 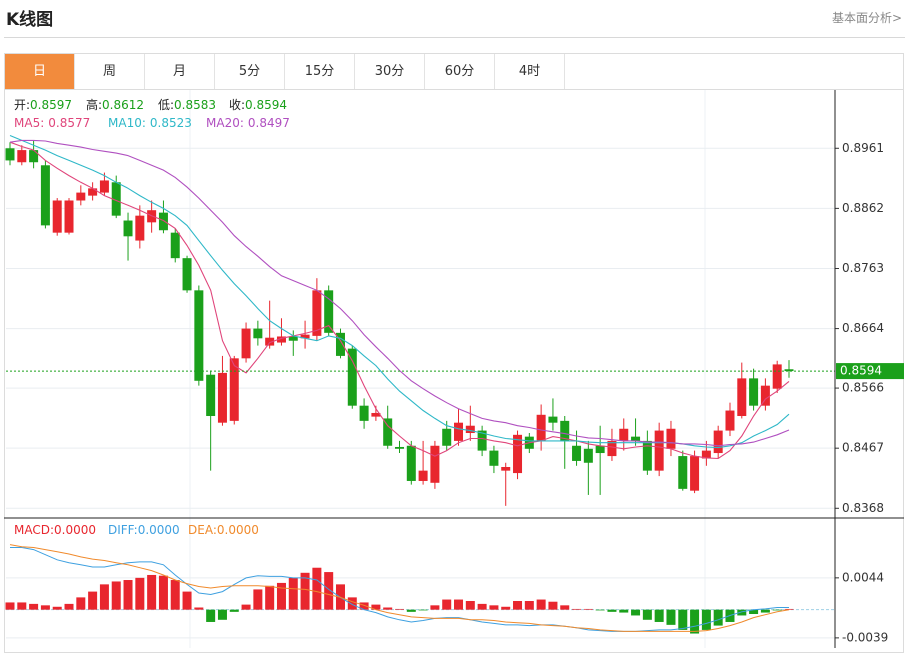 I want to click on ohlc-info: 开:0.8597, so click(x=43, y=105).